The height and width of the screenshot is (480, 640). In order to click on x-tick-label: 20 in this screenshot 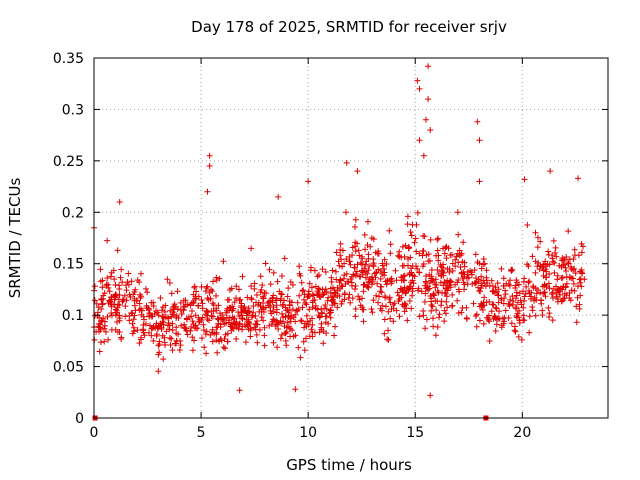, I will do `click(522, 433)`.